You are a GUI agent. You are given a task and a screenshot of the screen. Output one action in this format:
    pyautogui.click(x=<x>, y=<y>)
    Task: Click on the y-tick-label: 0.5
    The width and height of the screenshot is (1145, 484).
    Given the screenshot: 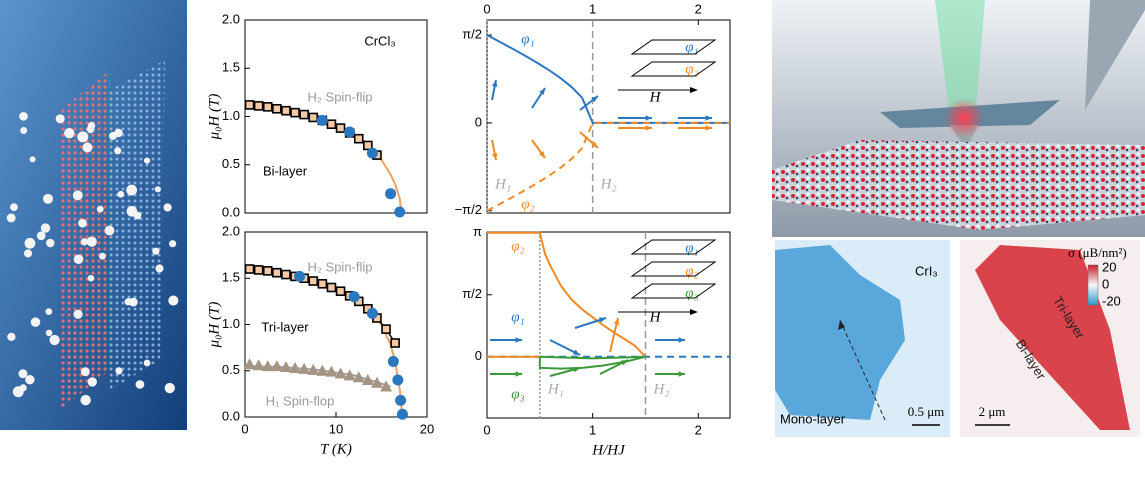 What is the action you would take?
    pyautogui.click(x=231, y=163)
    